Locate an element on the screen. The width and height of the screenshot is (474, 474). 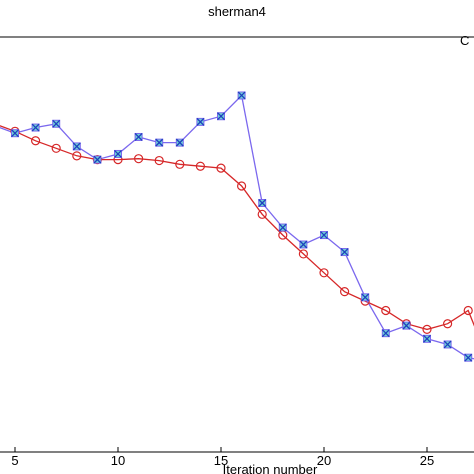
x-axis-ticks: 5 10 15 20 25 is located at coordinates (222, 457).